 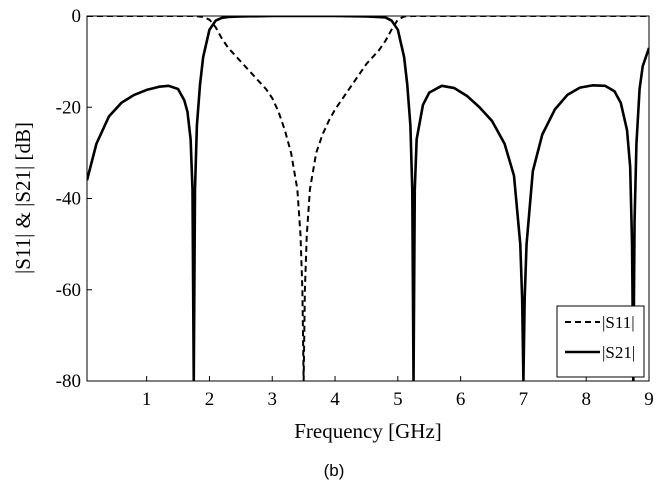 I want to click on x-tick-label: 5, so click(x=398, y=399).